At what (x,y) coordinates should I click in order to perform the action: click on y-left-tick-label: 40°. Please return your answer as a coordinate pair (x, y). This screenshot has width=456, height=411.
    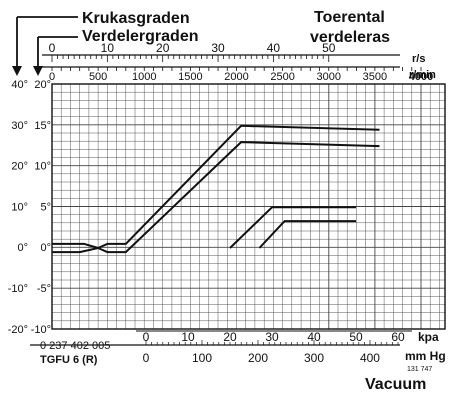
    Looking at the image, I should click on (19, 85).